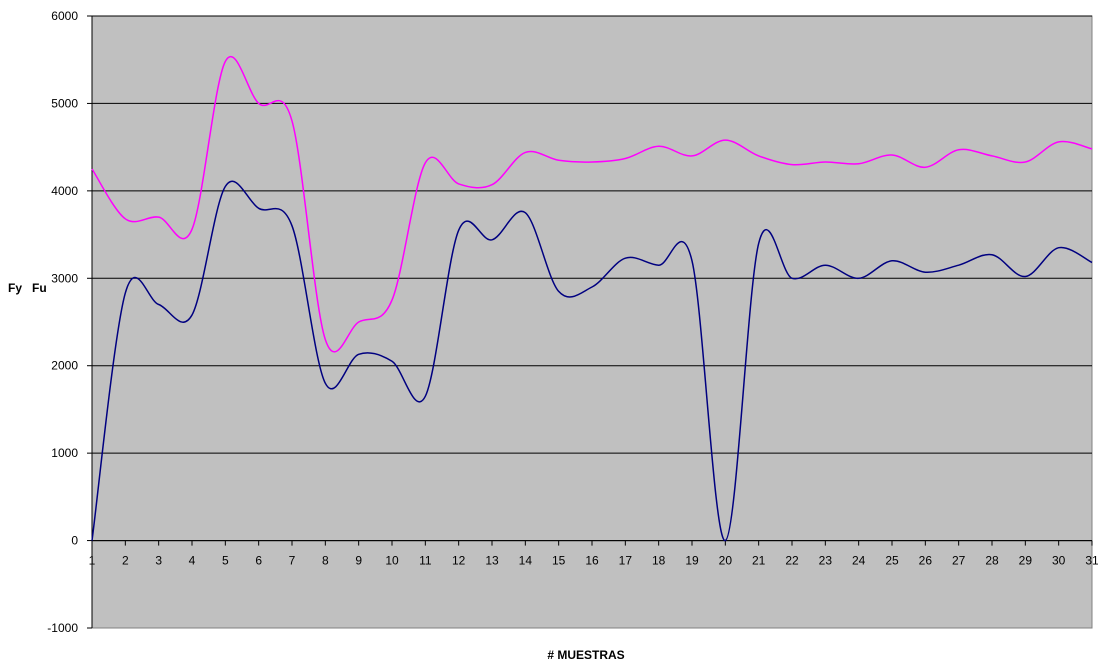 The image size is (1098, 665). I want to click on x-tick-label: 31, so click(1091, 561).